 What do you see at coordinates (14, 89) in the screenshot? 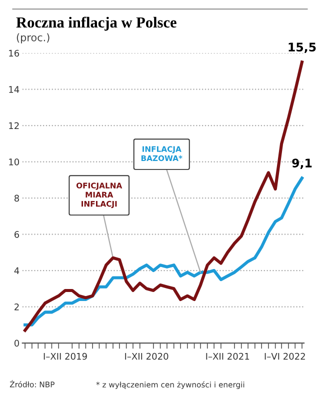
I see `y-tick-label: 14` at bounding box center [14, 89].